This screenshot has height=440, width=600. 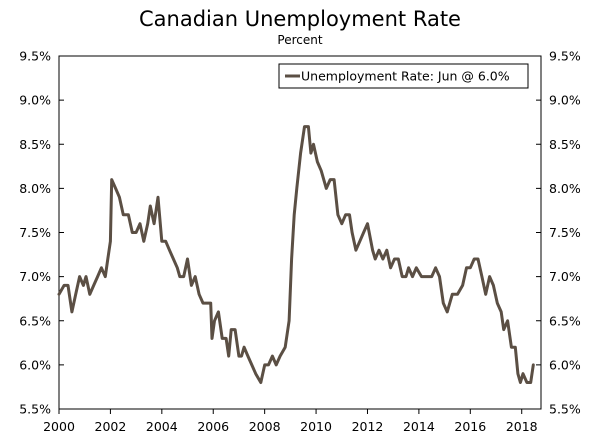 I want to click on left-y-axis: 5.5% 6.0% 6.5% 7.0% 7.5% 8.0% 8.5% 9.0% 9.5%, so click(x=41, y=233).